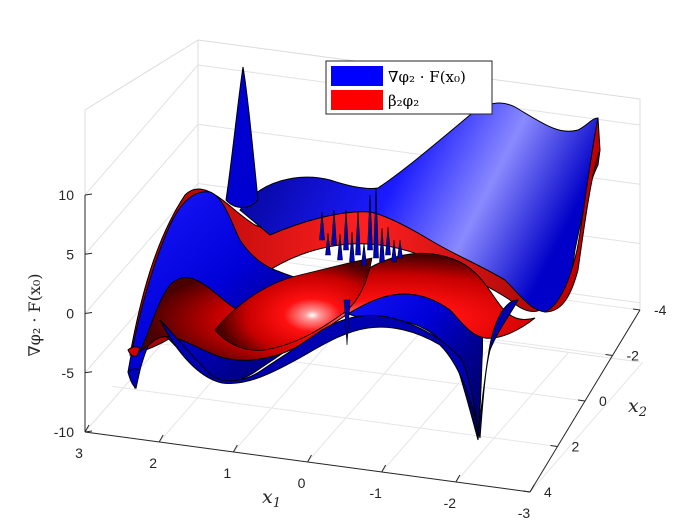 The width and height of the screenshot is (700, 525). I want to click on x-axis-label: x1, so click(271, 498).